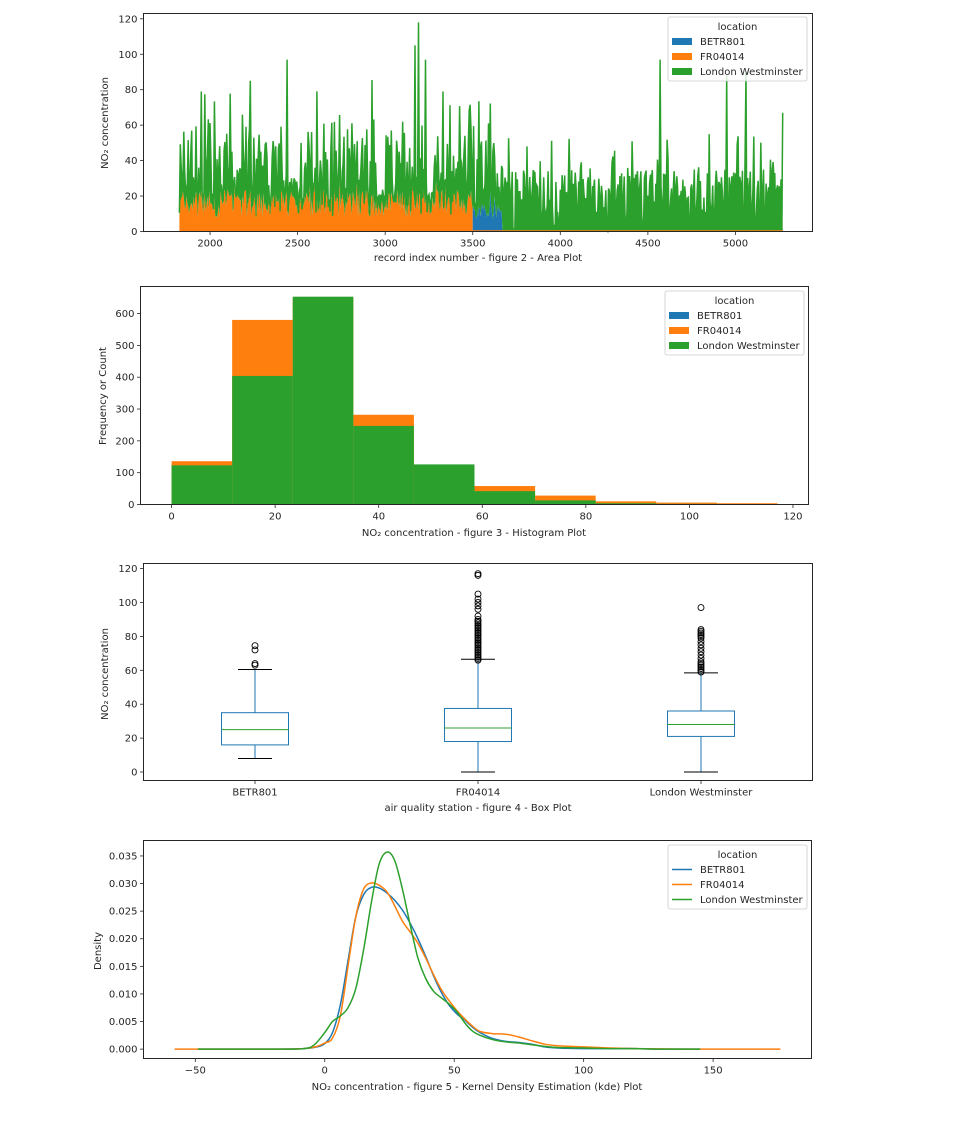 The image size is (971, 1134). What do you see at coordinates (326, 204) in the screenshot?
I see `area-fill-FR04014` at bounding box center [326, 204].